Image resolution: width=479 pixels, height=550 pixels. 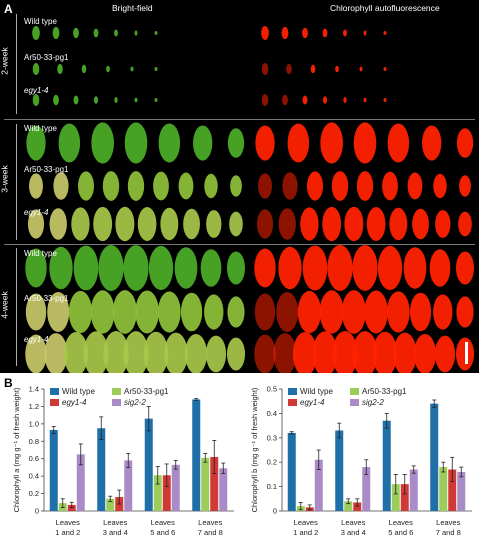 I want to click on legend-entry: egy1-4, so click(x=312, y=402).